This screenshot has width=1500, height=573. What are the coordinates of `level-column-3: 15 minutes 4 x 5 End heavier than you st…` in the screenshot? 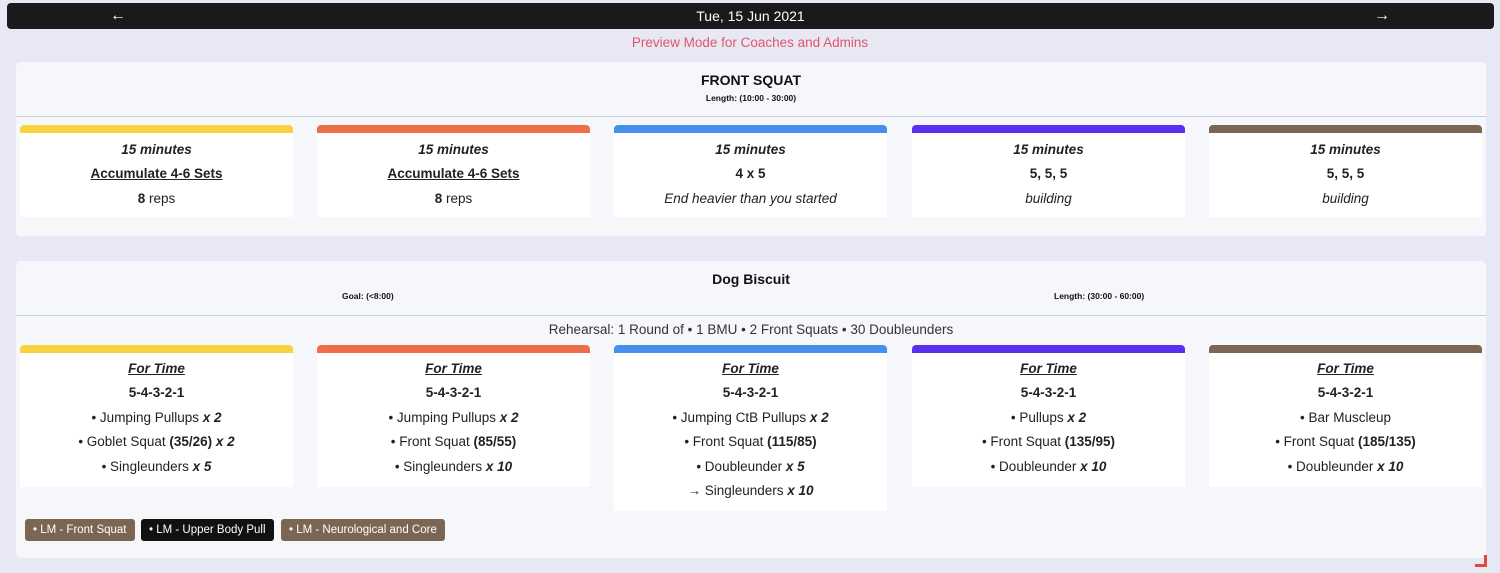 It's located at (750, 171).